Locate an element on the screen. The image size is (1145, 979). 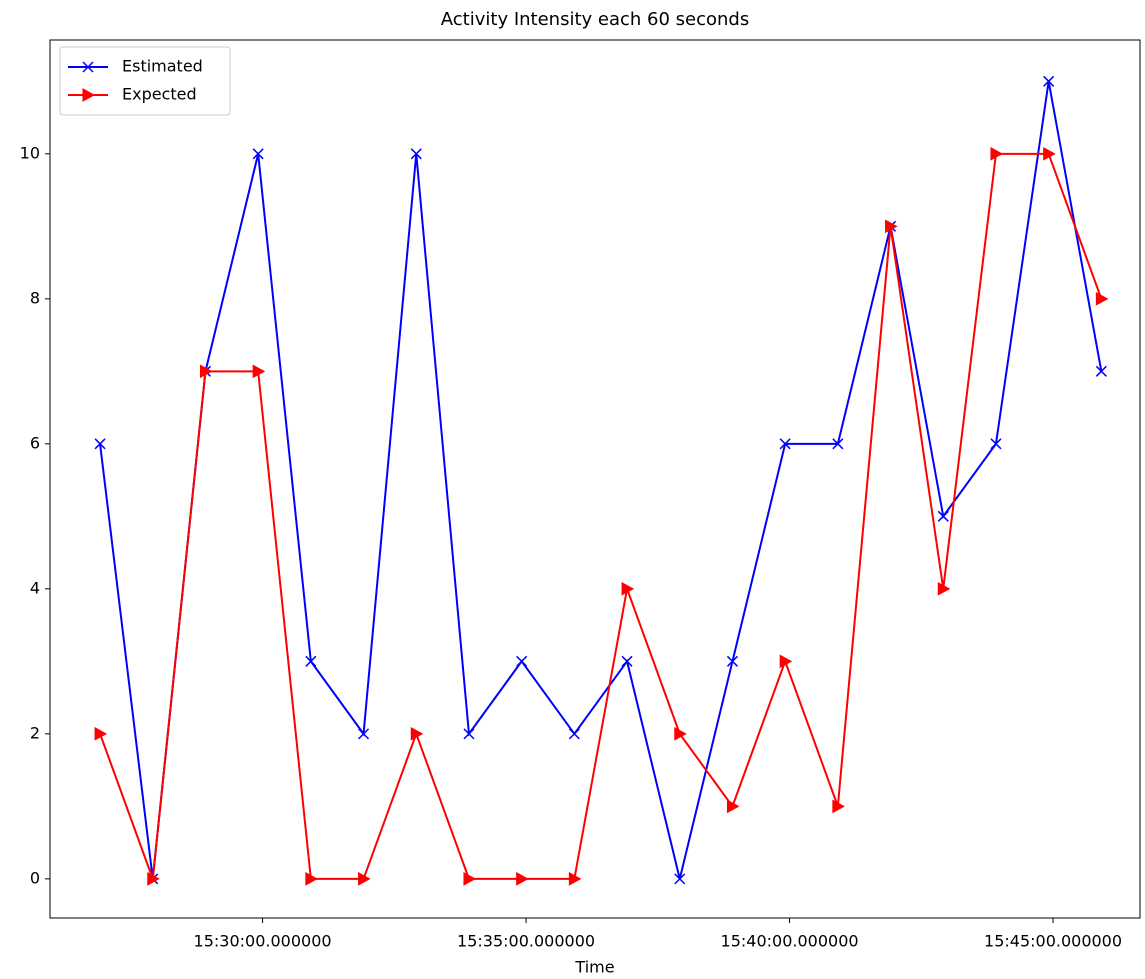
y-tick-label: 4 is located at coordinates (35, 587).